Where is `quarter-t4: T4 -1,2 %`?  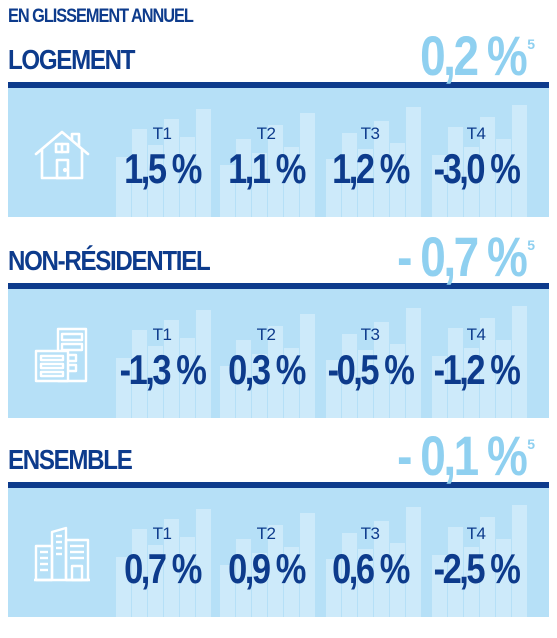 quarter-t4: T4 -1,2 % is located at coordinates (476, 353).